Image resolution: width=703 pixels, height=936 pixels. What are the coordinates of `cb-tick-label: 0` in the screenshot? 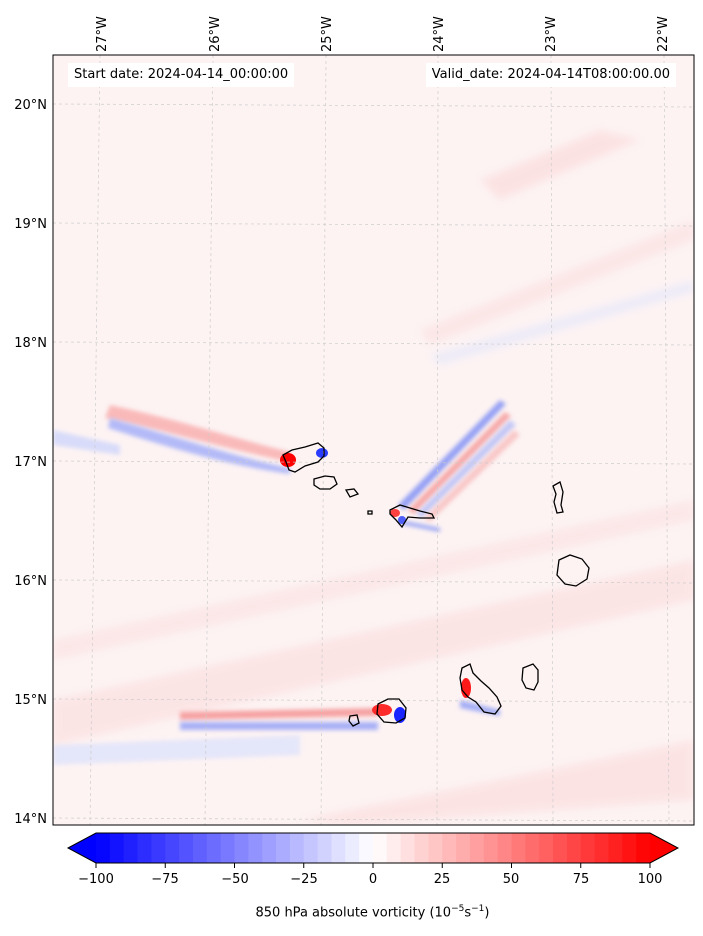 It's located at (373, 879).